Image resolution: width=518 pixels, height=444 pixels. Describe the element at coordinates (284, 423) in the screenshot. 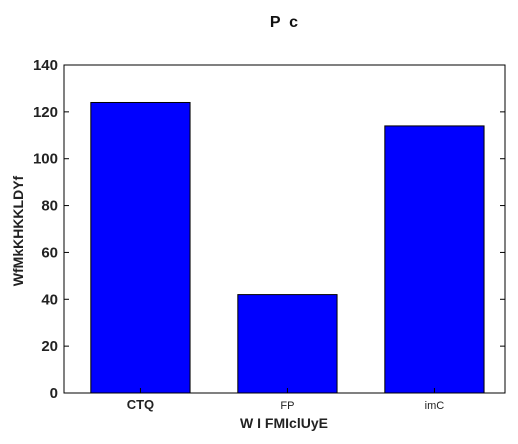

I see `x-axis-label: W I FMIclUyE` at that location.